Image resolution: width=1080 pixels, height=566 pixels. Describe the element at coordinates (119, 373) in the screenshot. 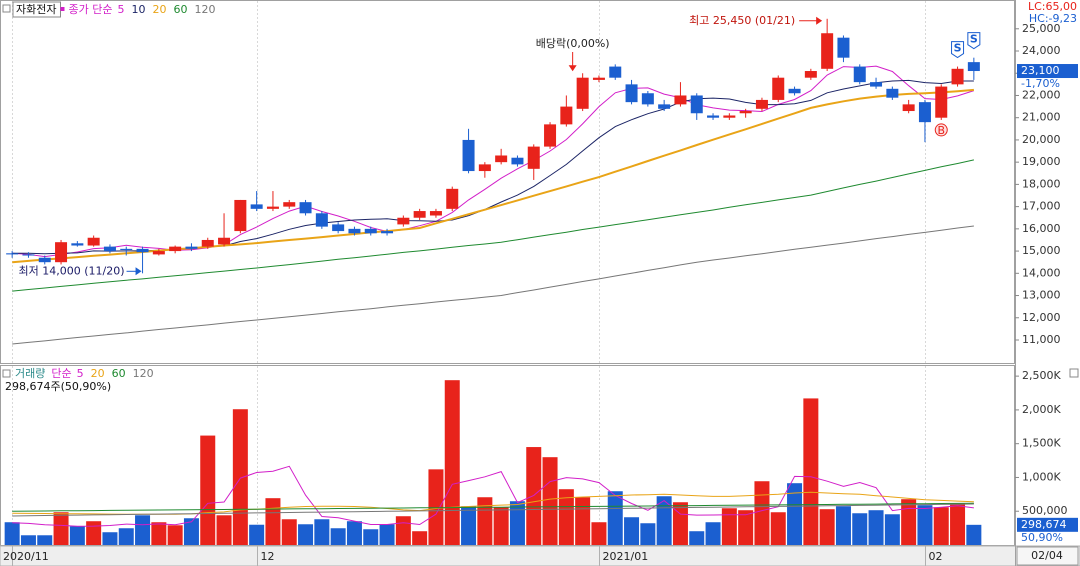

I see `legend-entry: 60` at that location.